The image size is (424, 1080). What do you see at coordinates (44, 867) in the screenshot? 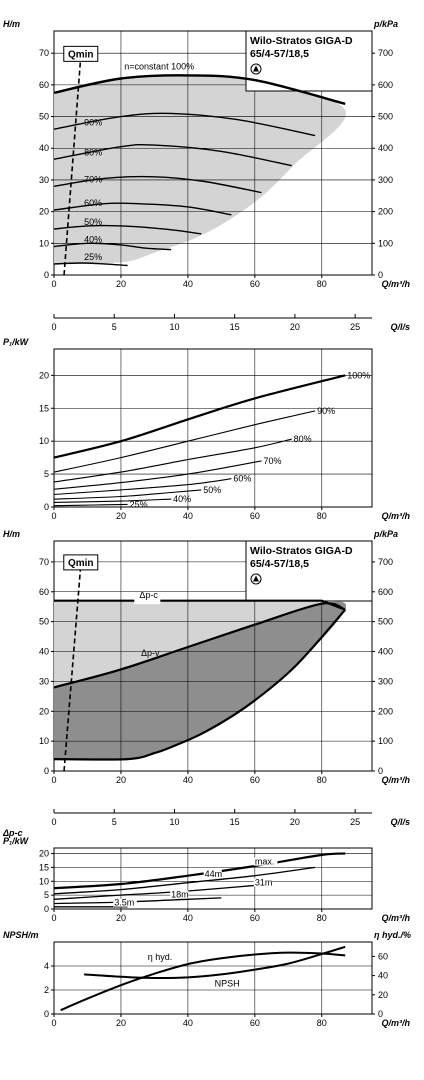
I see `power-control-y-tick-label: 15` at bounding box center [44, 867].